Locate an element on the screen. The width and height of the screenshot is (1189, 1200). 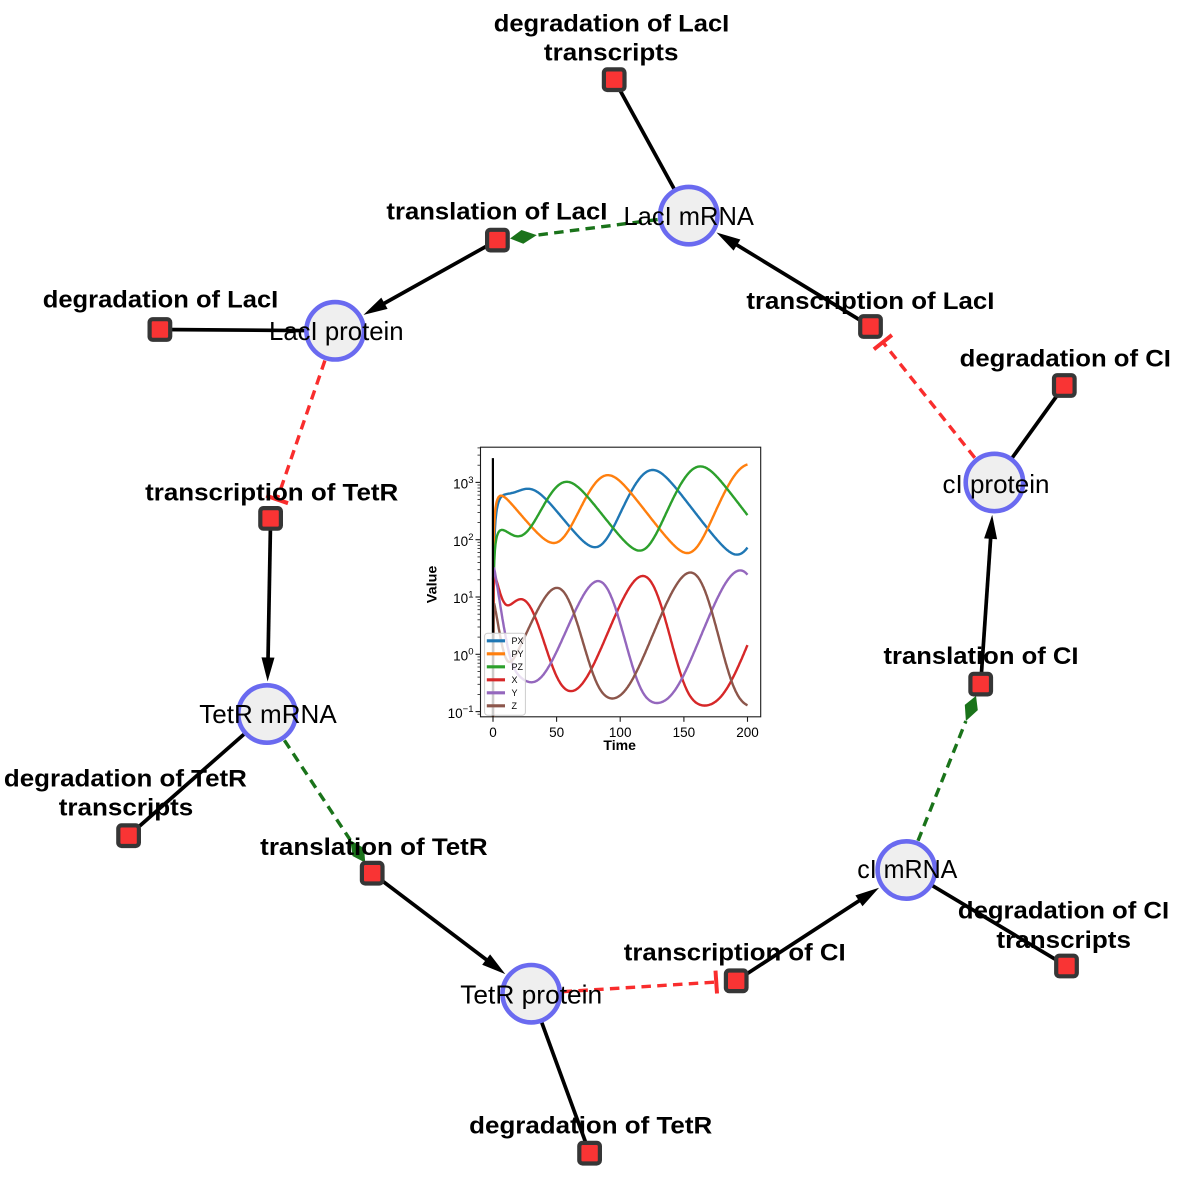
svg-text: 150 is located at coordinates (684, 732).